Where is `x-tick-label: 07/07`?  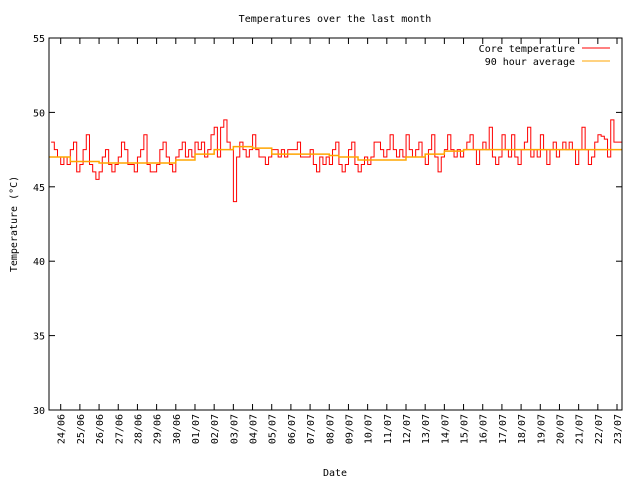
x-tick-label: 07/07 is located at coordinates (311, 429).